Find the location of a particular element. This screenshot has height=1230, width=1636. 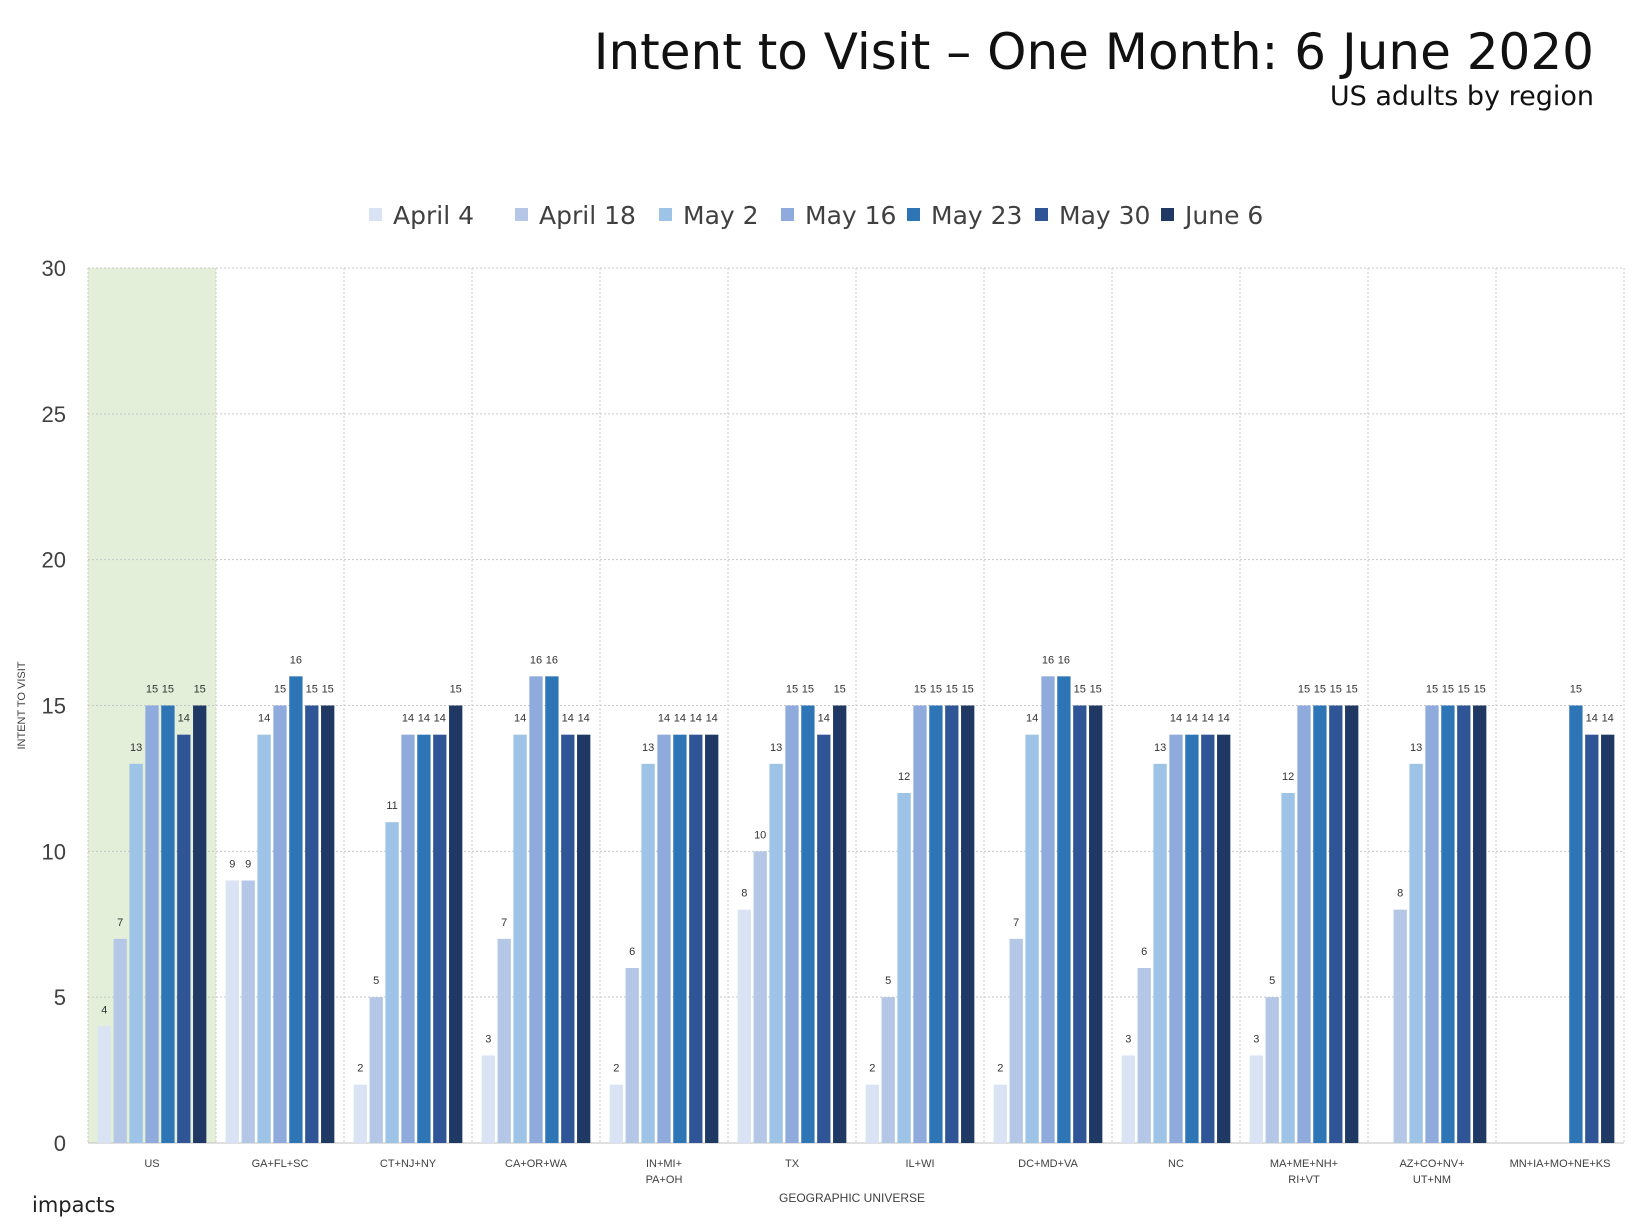

legend-label: May 16 is located at coordinates (850, 215).